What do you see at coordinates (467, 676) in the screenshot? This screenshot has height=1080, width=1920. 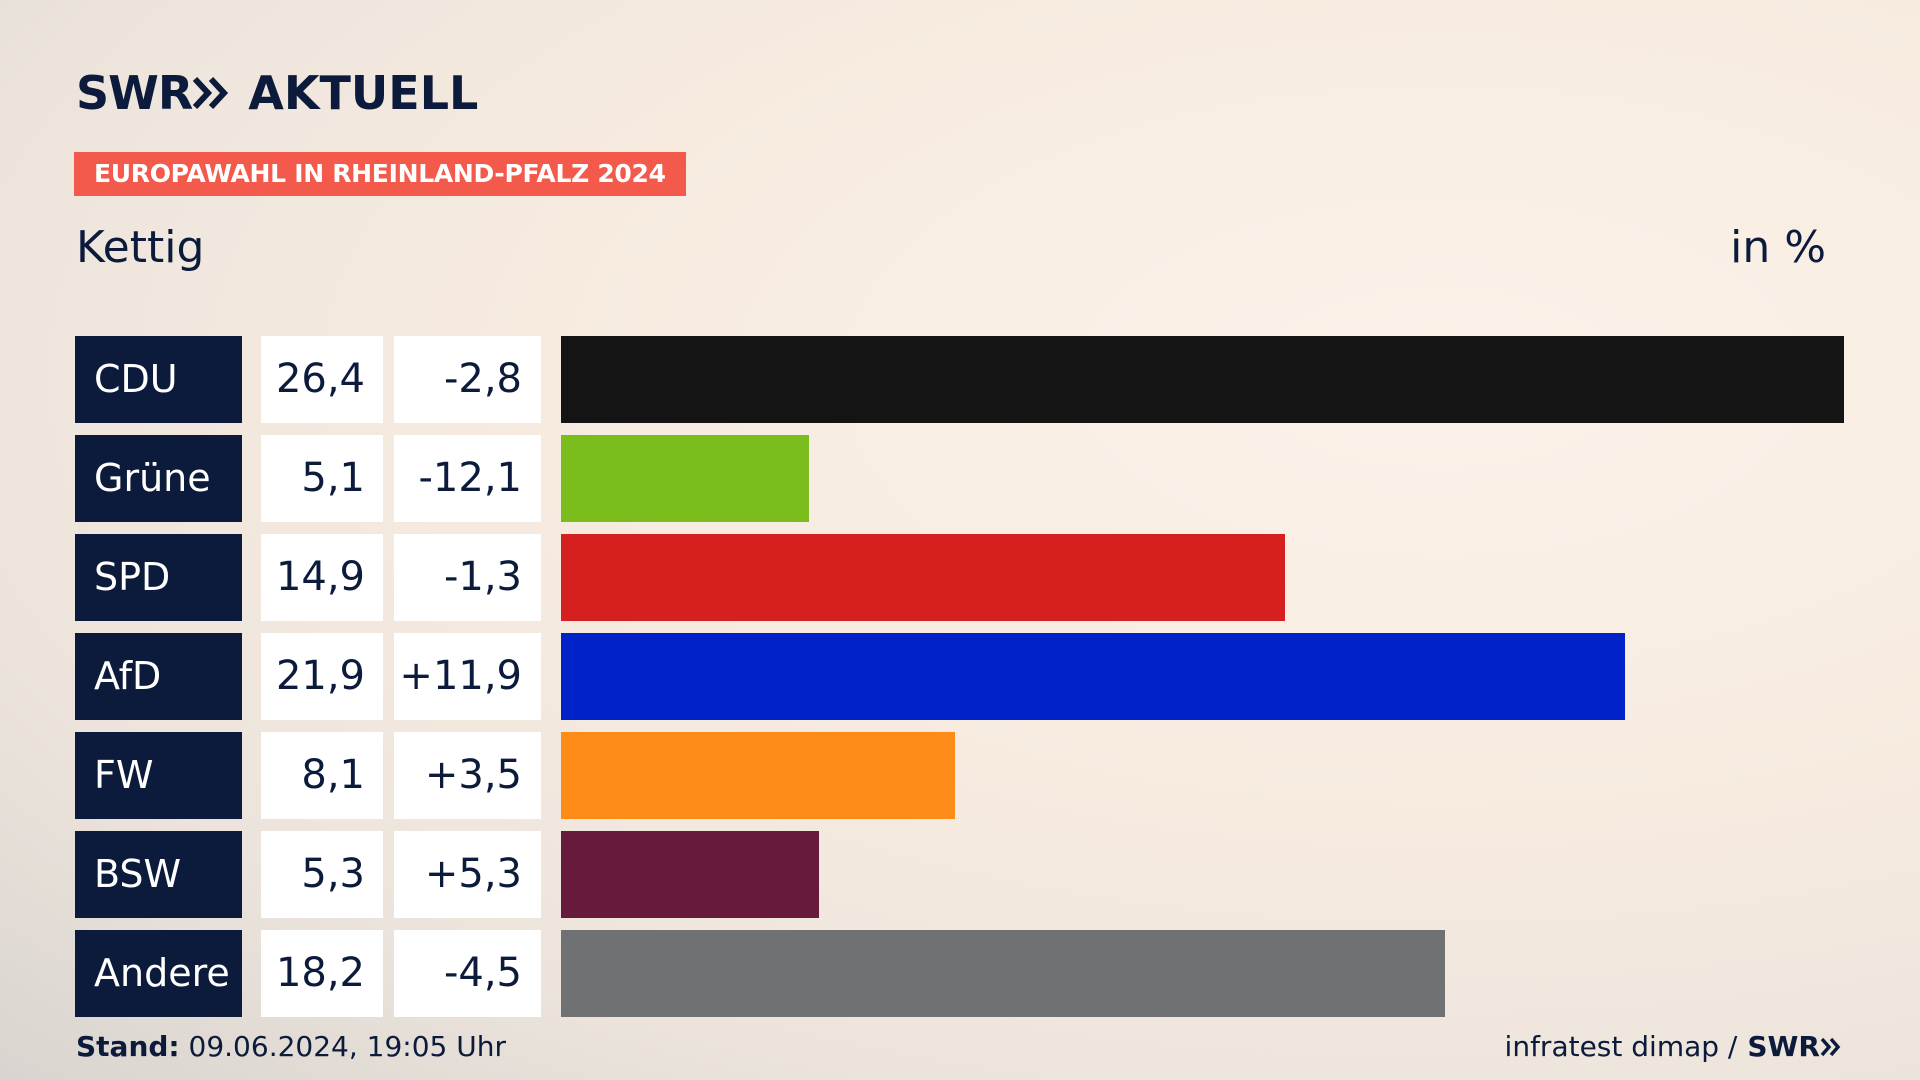 I see `diff-label: +11,9` at bounding box center [467, 676].